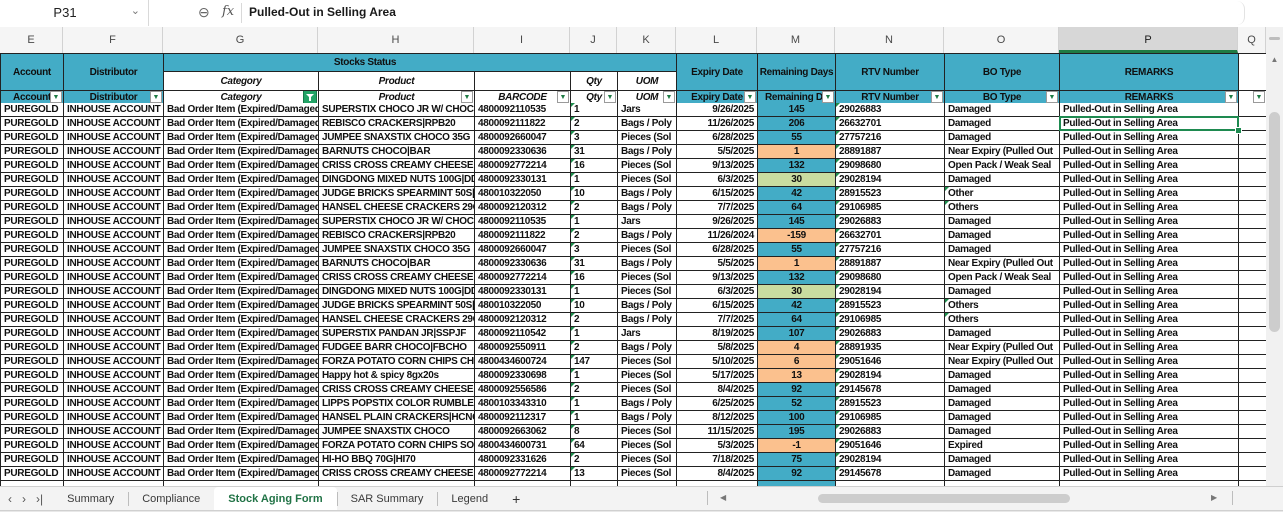 This screenshot has width=1283, height=512. Describe the element at coordinates (717, 292) in the screenshot. I see `cell-expiry: 6/3/2025` at that location.